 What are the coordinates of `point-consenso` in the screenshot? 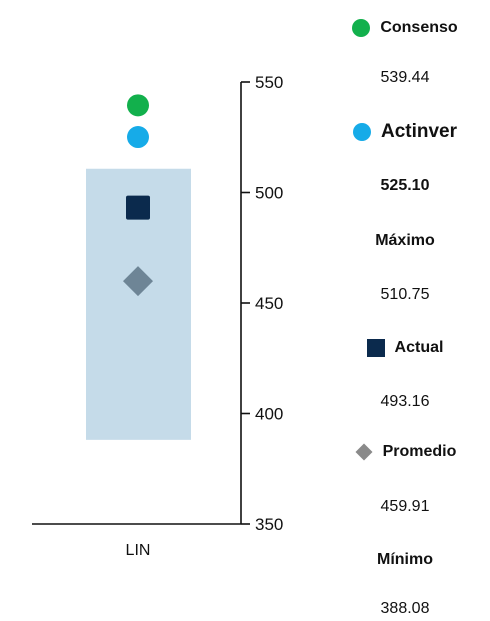 It's located at (138, 105).